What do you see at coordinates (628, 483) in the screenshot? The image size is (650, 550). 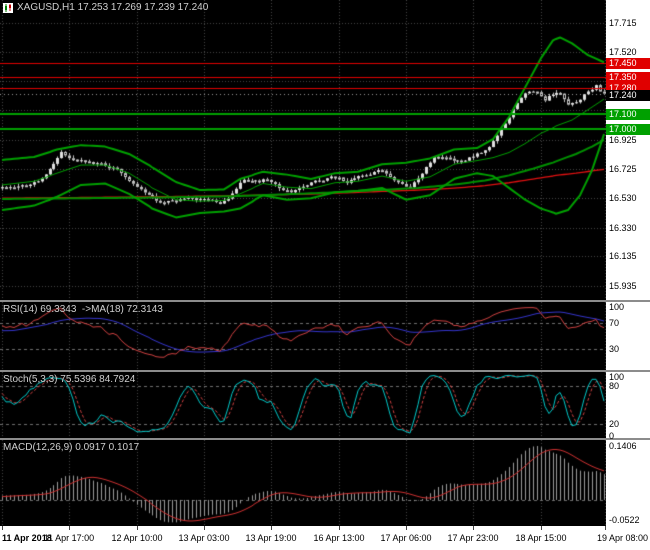 I see `macd-scale: 0.1406 -0.0522` at bounding box center [628, 483].